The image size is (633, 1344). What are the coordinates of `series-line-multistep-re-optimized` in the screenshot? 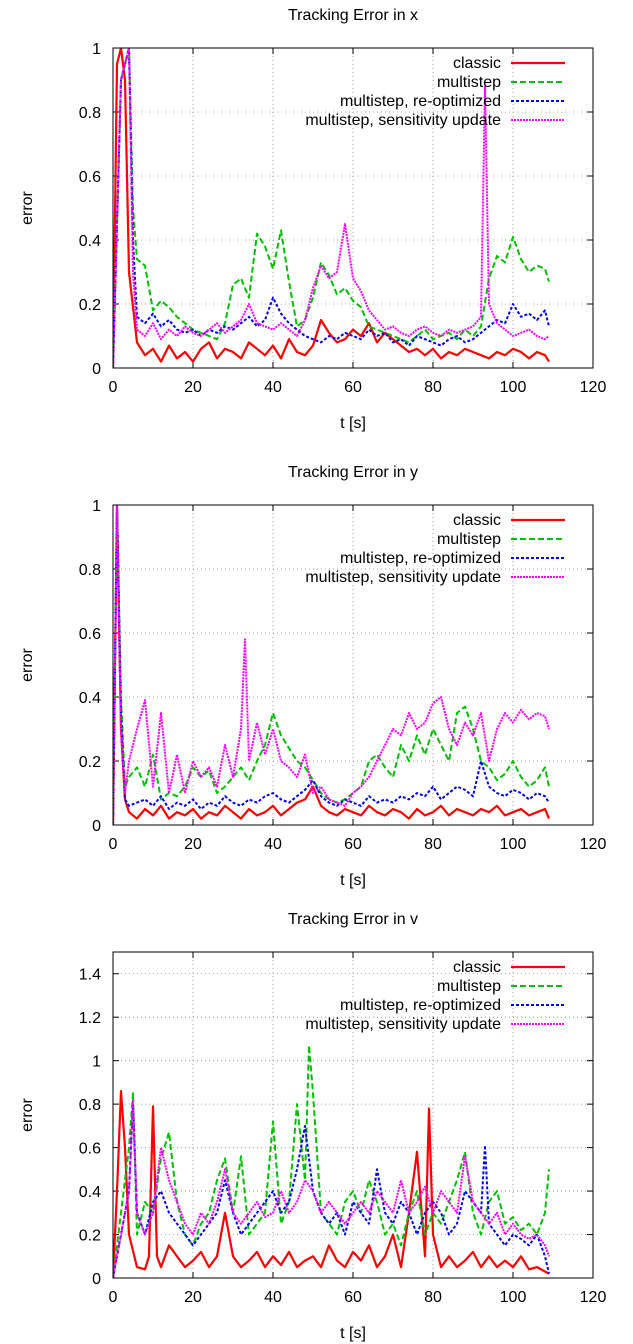 It's located at (331, 1190).